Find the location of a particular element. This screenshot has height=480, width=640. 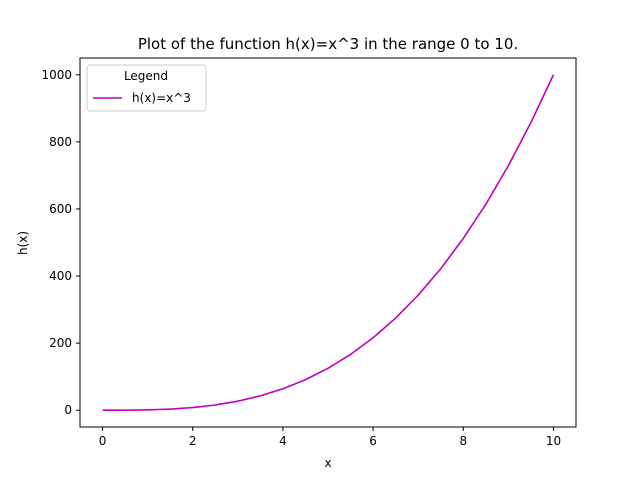

x-tick-label: 6 is located at coordinates (373, 441).